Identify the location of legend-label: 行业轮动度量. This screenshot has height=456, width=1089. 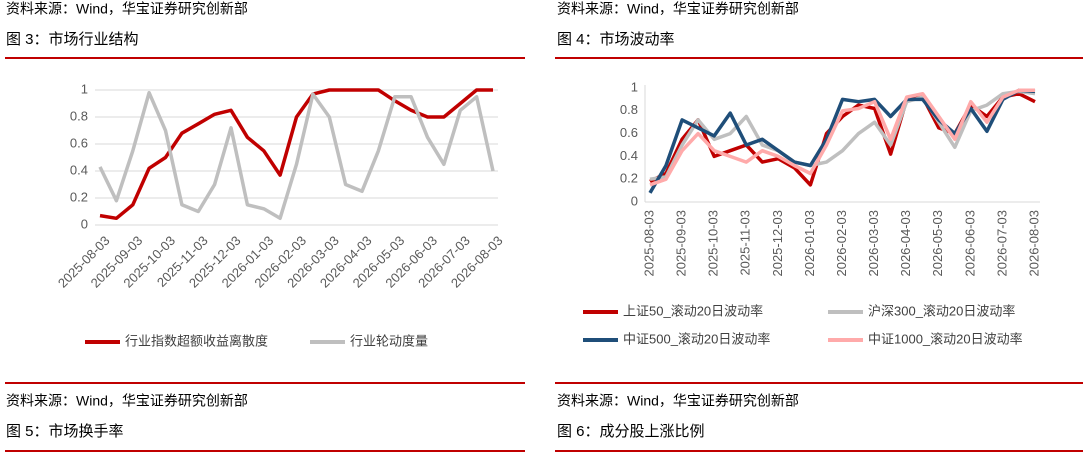
(389, 340).